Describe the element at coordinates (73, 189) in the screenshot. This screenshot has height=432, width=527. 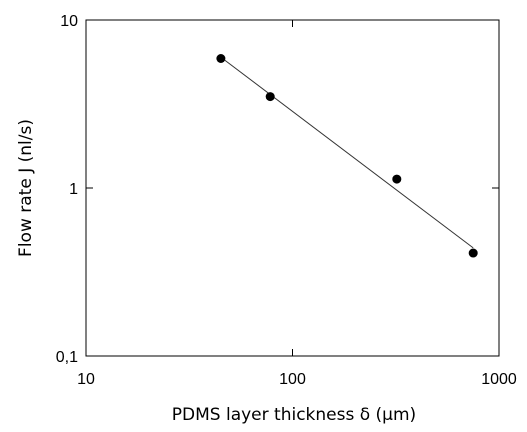
I see `y-tick-label: 1` at that location.